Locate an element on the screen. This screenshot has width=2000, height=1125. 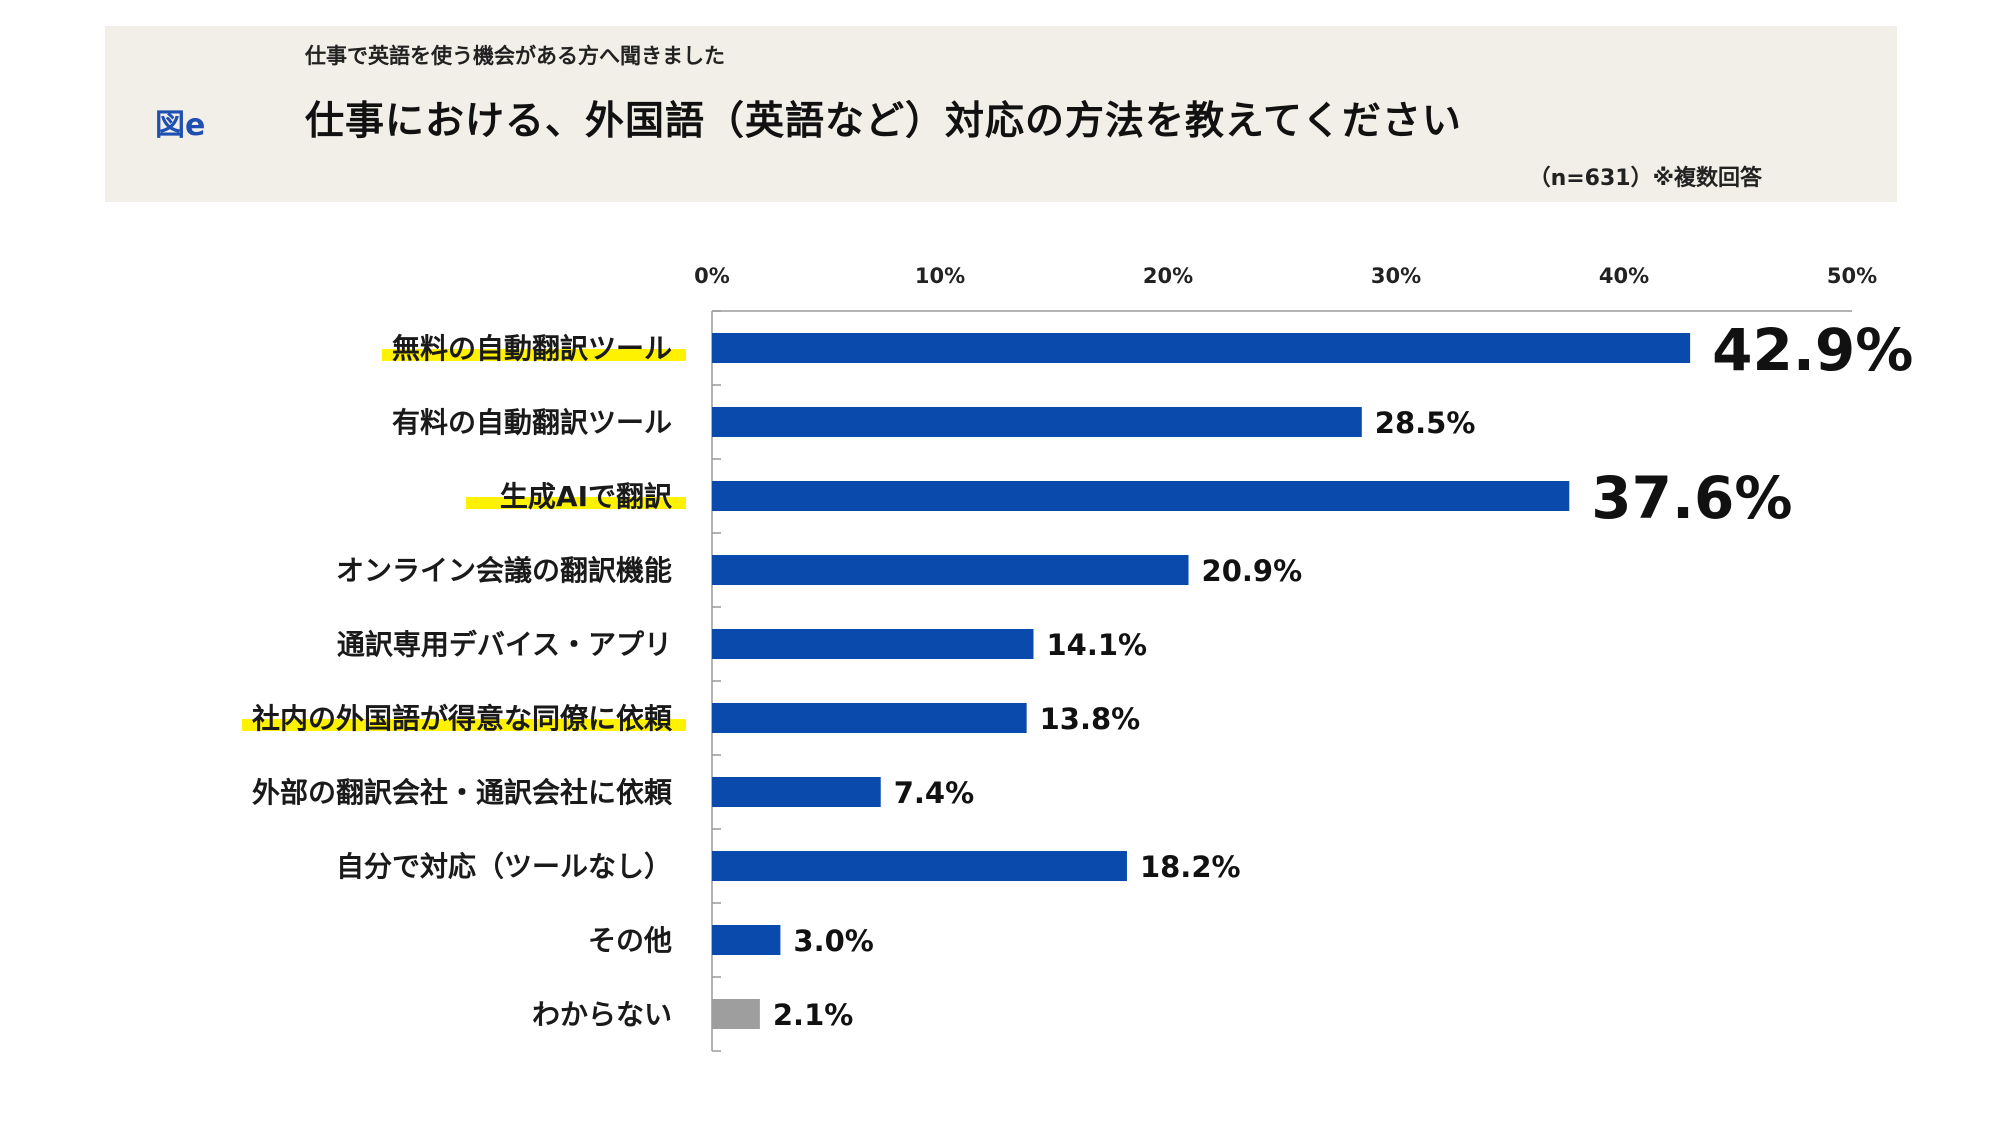
value-label: 37.6% is located at coordinates (1691, 498).